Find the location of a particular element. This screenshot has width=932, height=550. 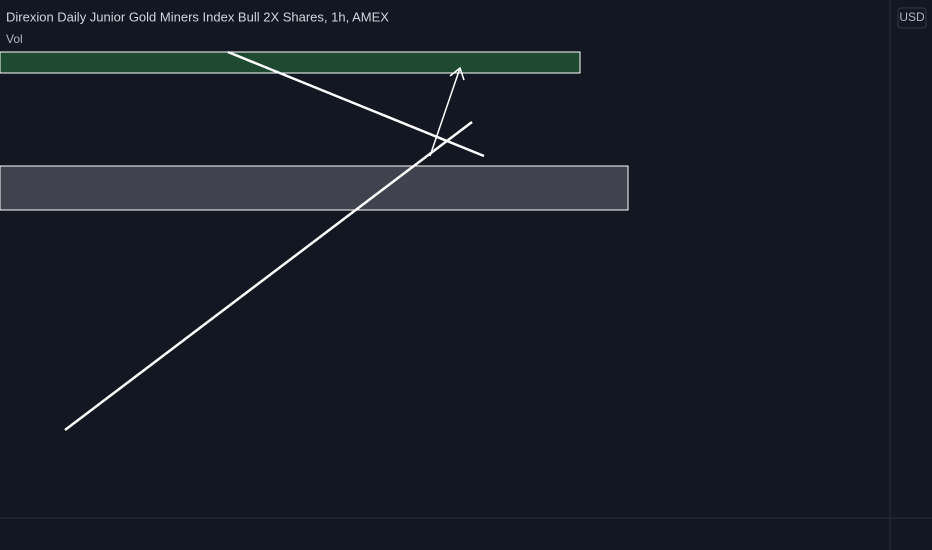

currency: USD is located at coordinates (912, 17).